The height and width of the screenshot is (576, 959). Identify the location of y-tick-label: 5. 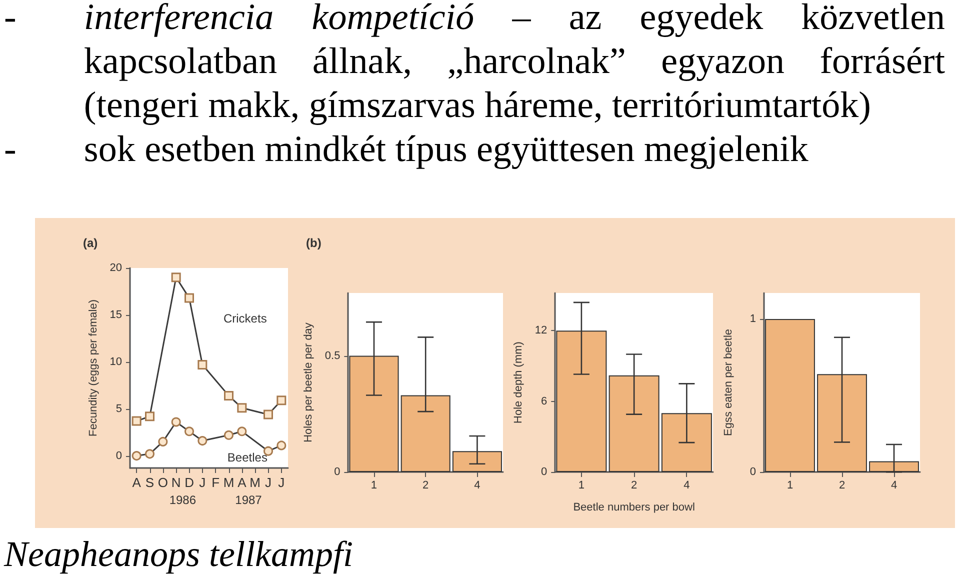
(119, 408).